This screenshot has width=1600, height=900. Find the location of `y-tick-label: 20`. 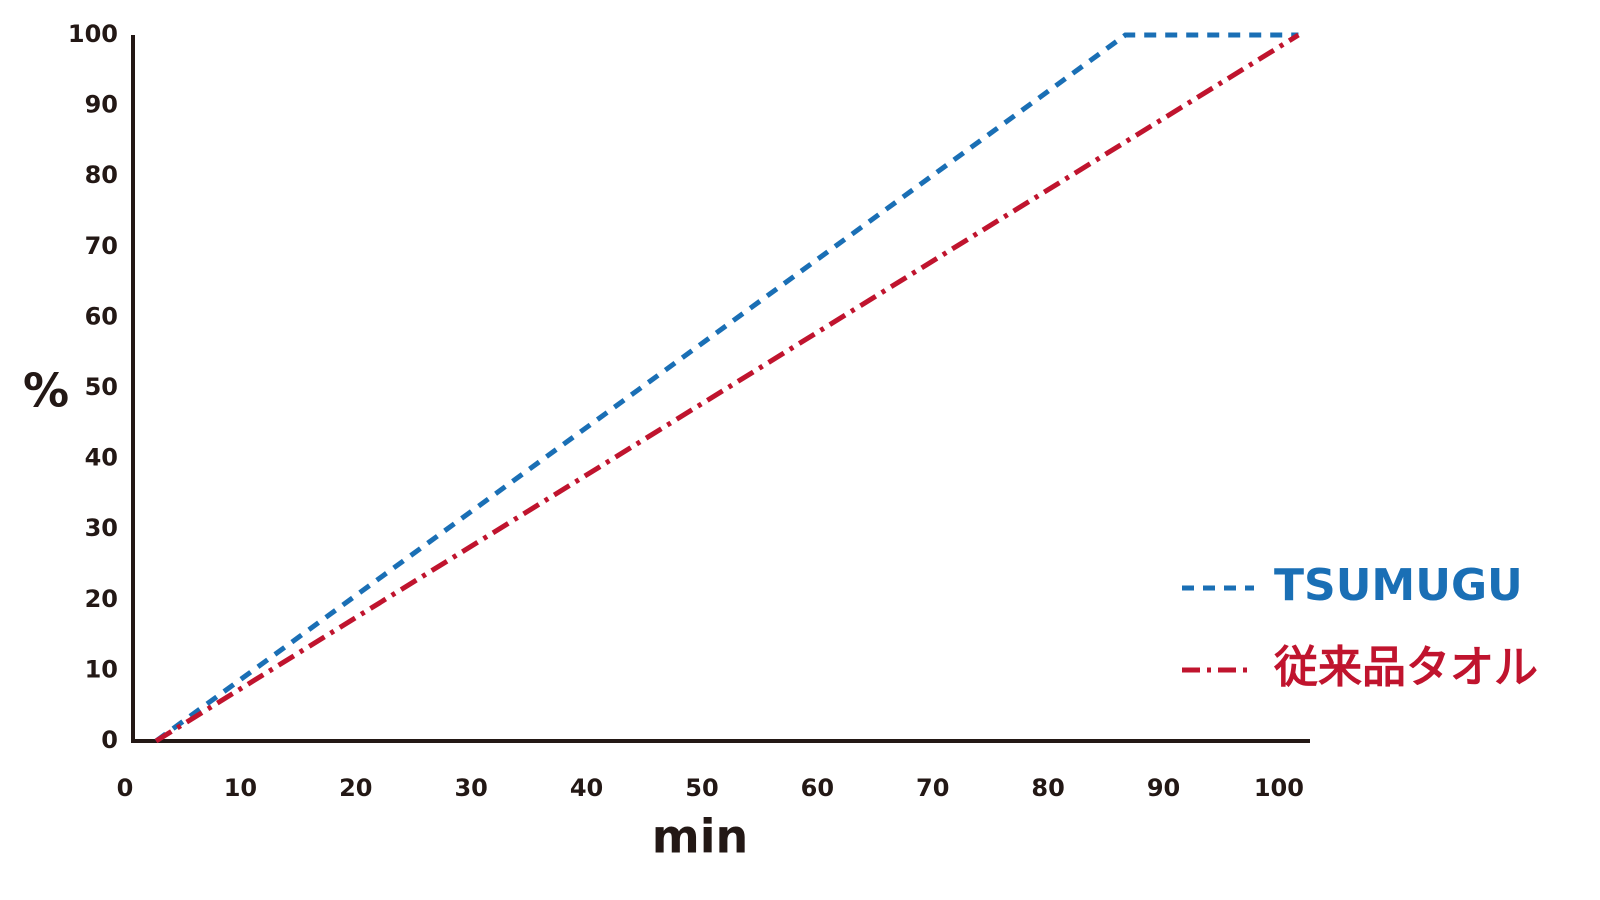

y-tick-label: 20 is located at coordinates (101, 599).